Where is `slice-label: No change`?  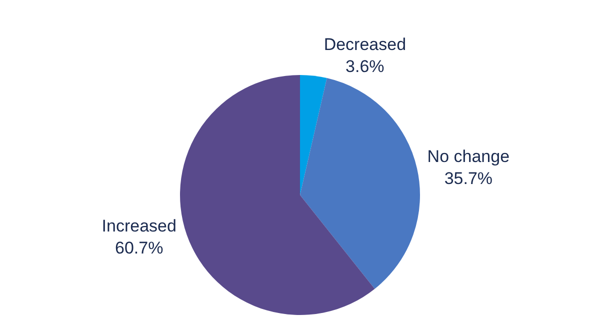 slice-label: No change is located at coordinates (468, 156).